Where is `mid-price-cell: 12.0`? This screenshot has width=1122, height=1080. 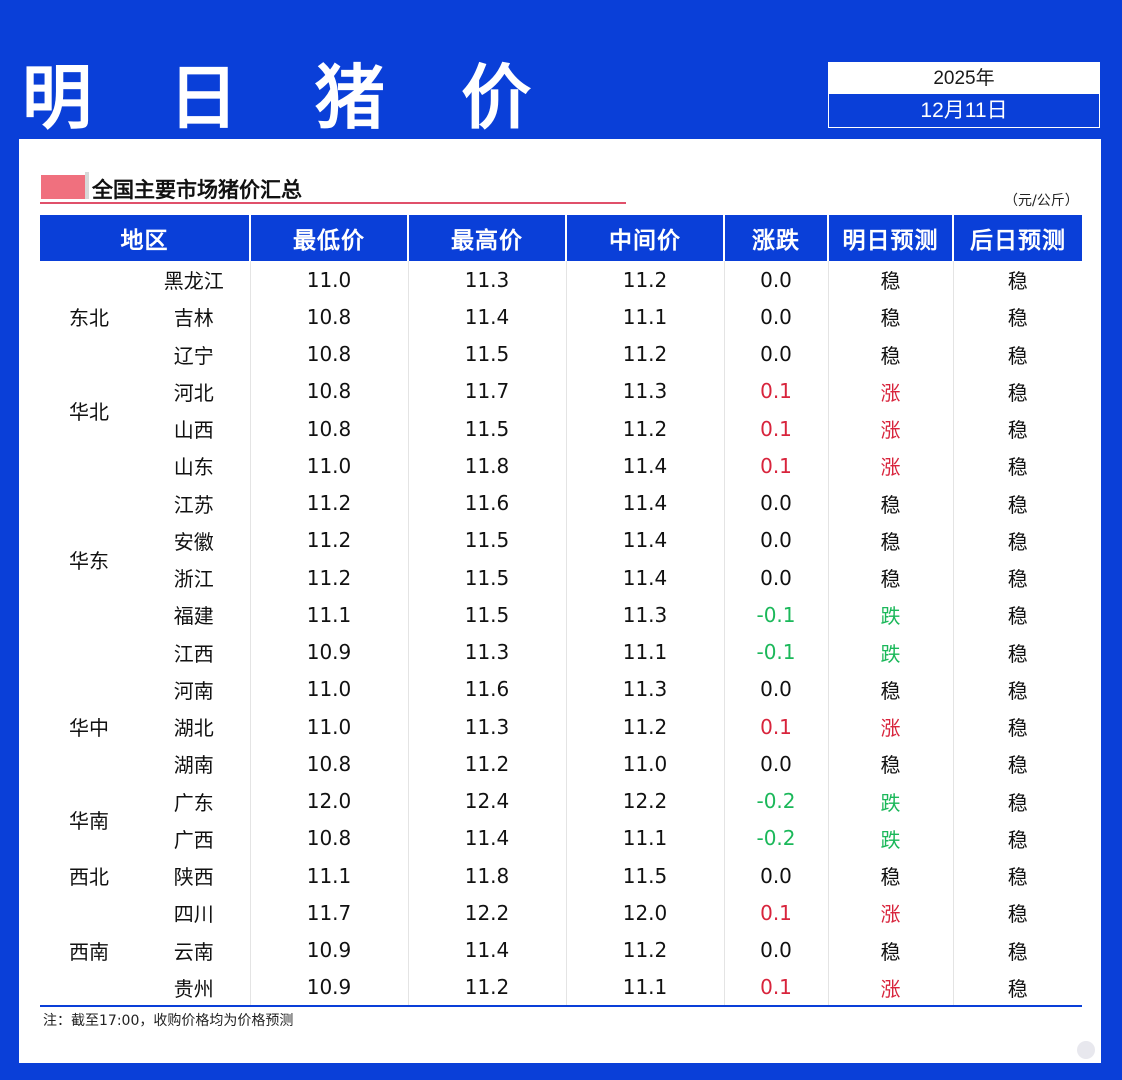 mid-price-cell: 12.0 is located at coordinates (645, 913).